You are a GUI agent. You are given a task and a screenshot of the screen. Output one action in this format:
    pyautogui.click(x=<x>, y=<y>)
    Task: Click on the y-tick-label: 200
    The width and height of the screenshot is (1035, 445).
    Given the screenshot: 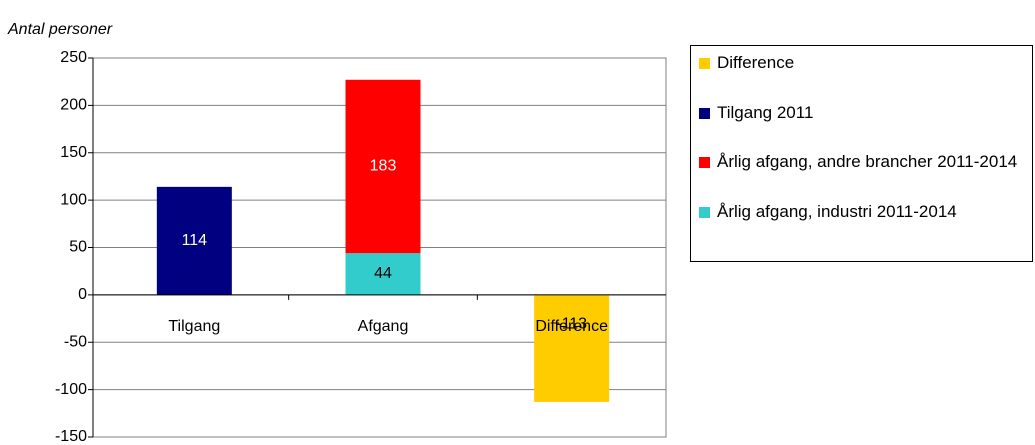 What is the action you would take?
    pyautogui.click(x=73, y=105)
    